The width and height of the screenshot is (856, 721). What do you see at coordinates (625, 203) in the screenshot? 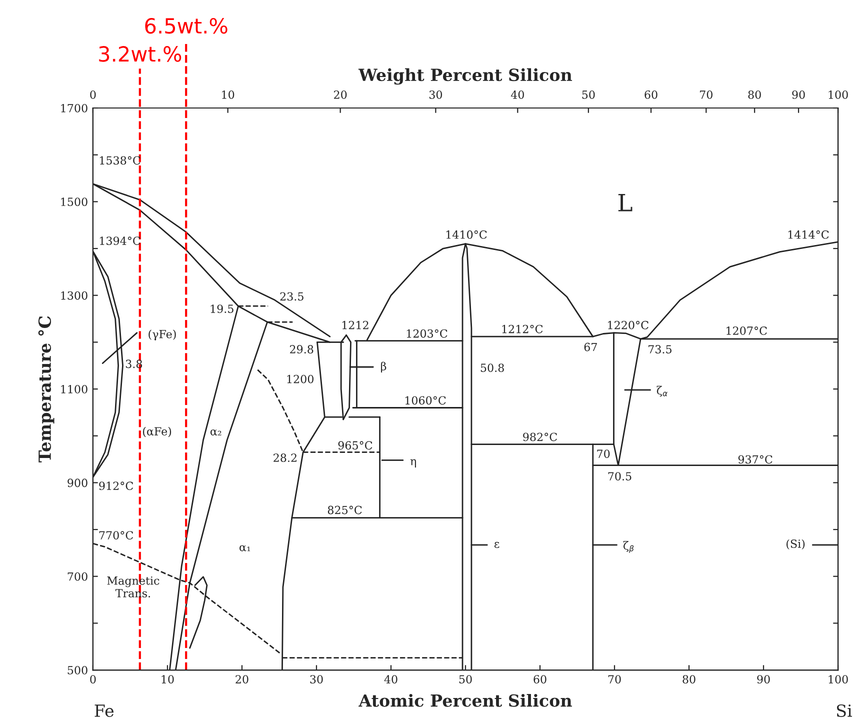
I see `annotation: L` at bounding box center [625, 203].